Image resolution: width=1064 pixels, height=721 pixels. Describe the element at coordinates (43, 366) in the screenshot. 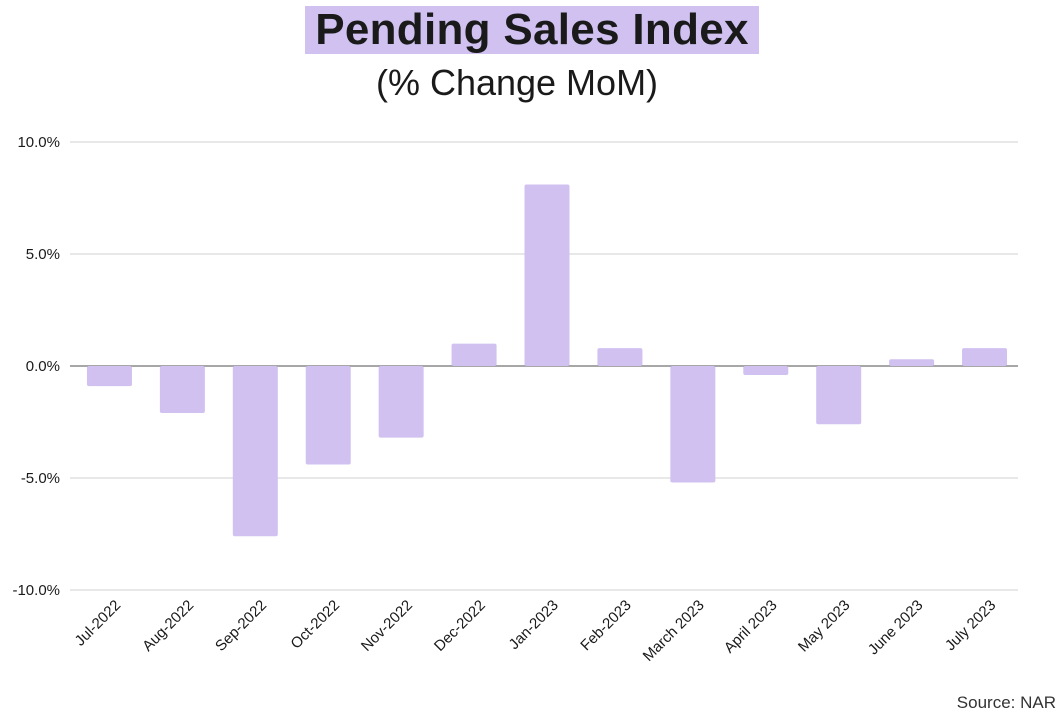

I see `y-tick-label: 0.0%` at that location.